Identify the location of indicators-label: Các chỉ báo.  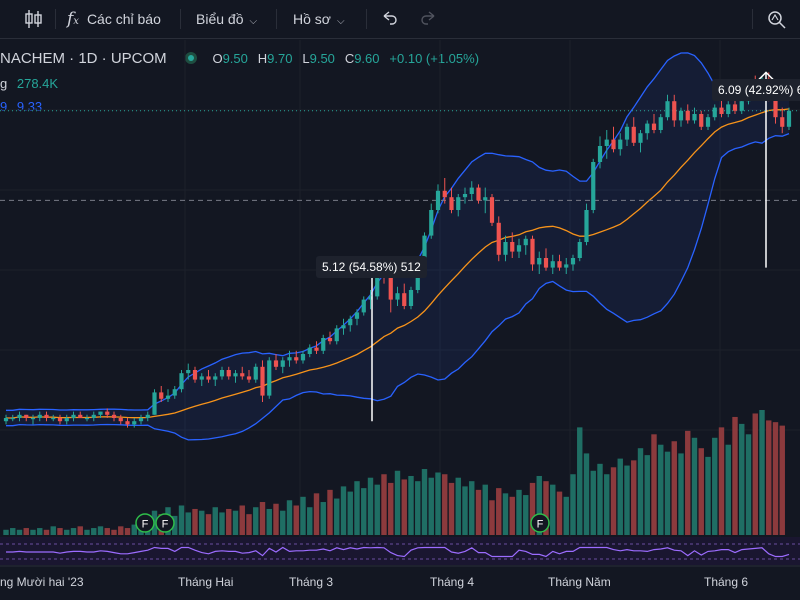
(123, 19).